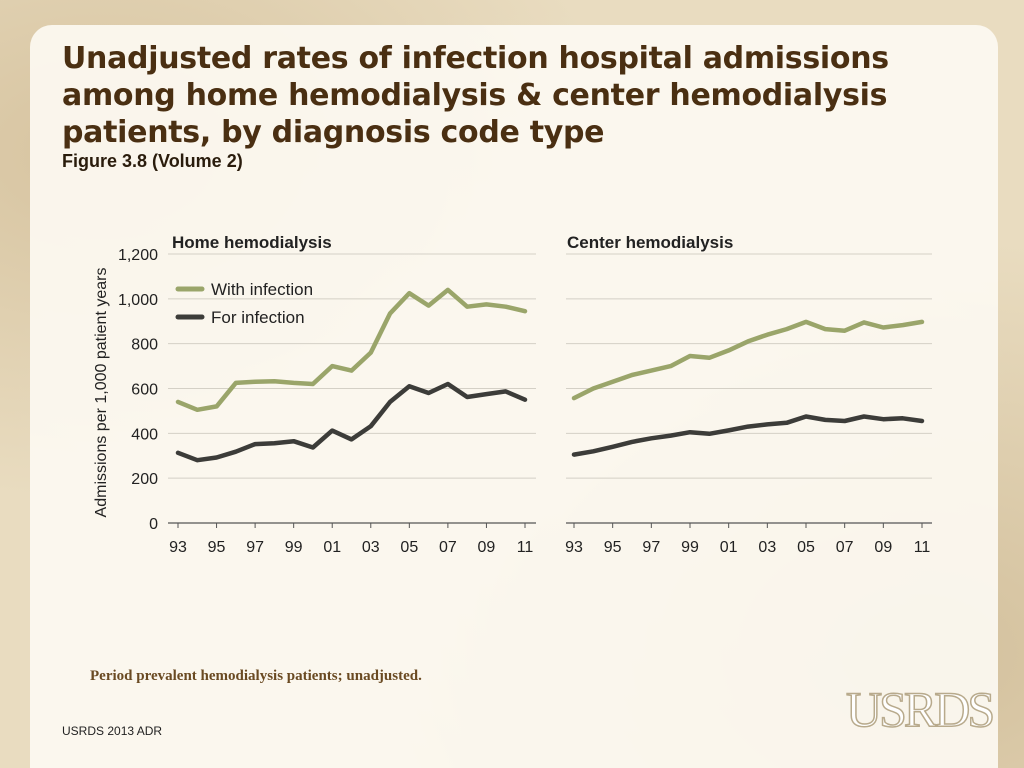 The image size is (1024, 768). What do you see at coordinates (729, 547) in the screenshot?
I see `x-tick-label-1-4: 01` at bounding box center [729, 547].